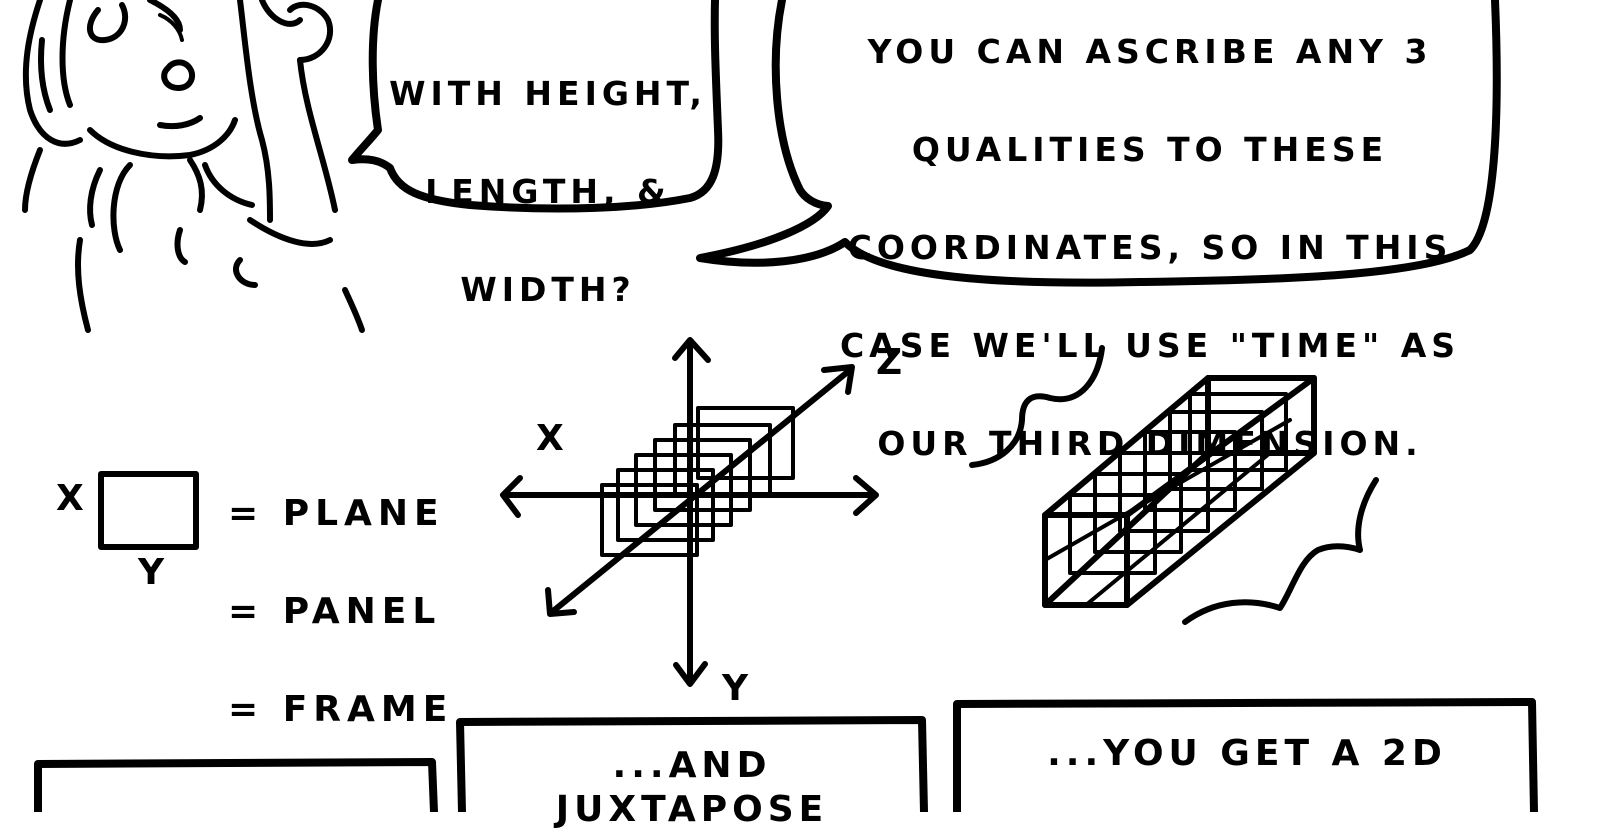 The image size is (1600, 832). I want to click on bubble-left-line: WIDTH?, so click(548, 289).